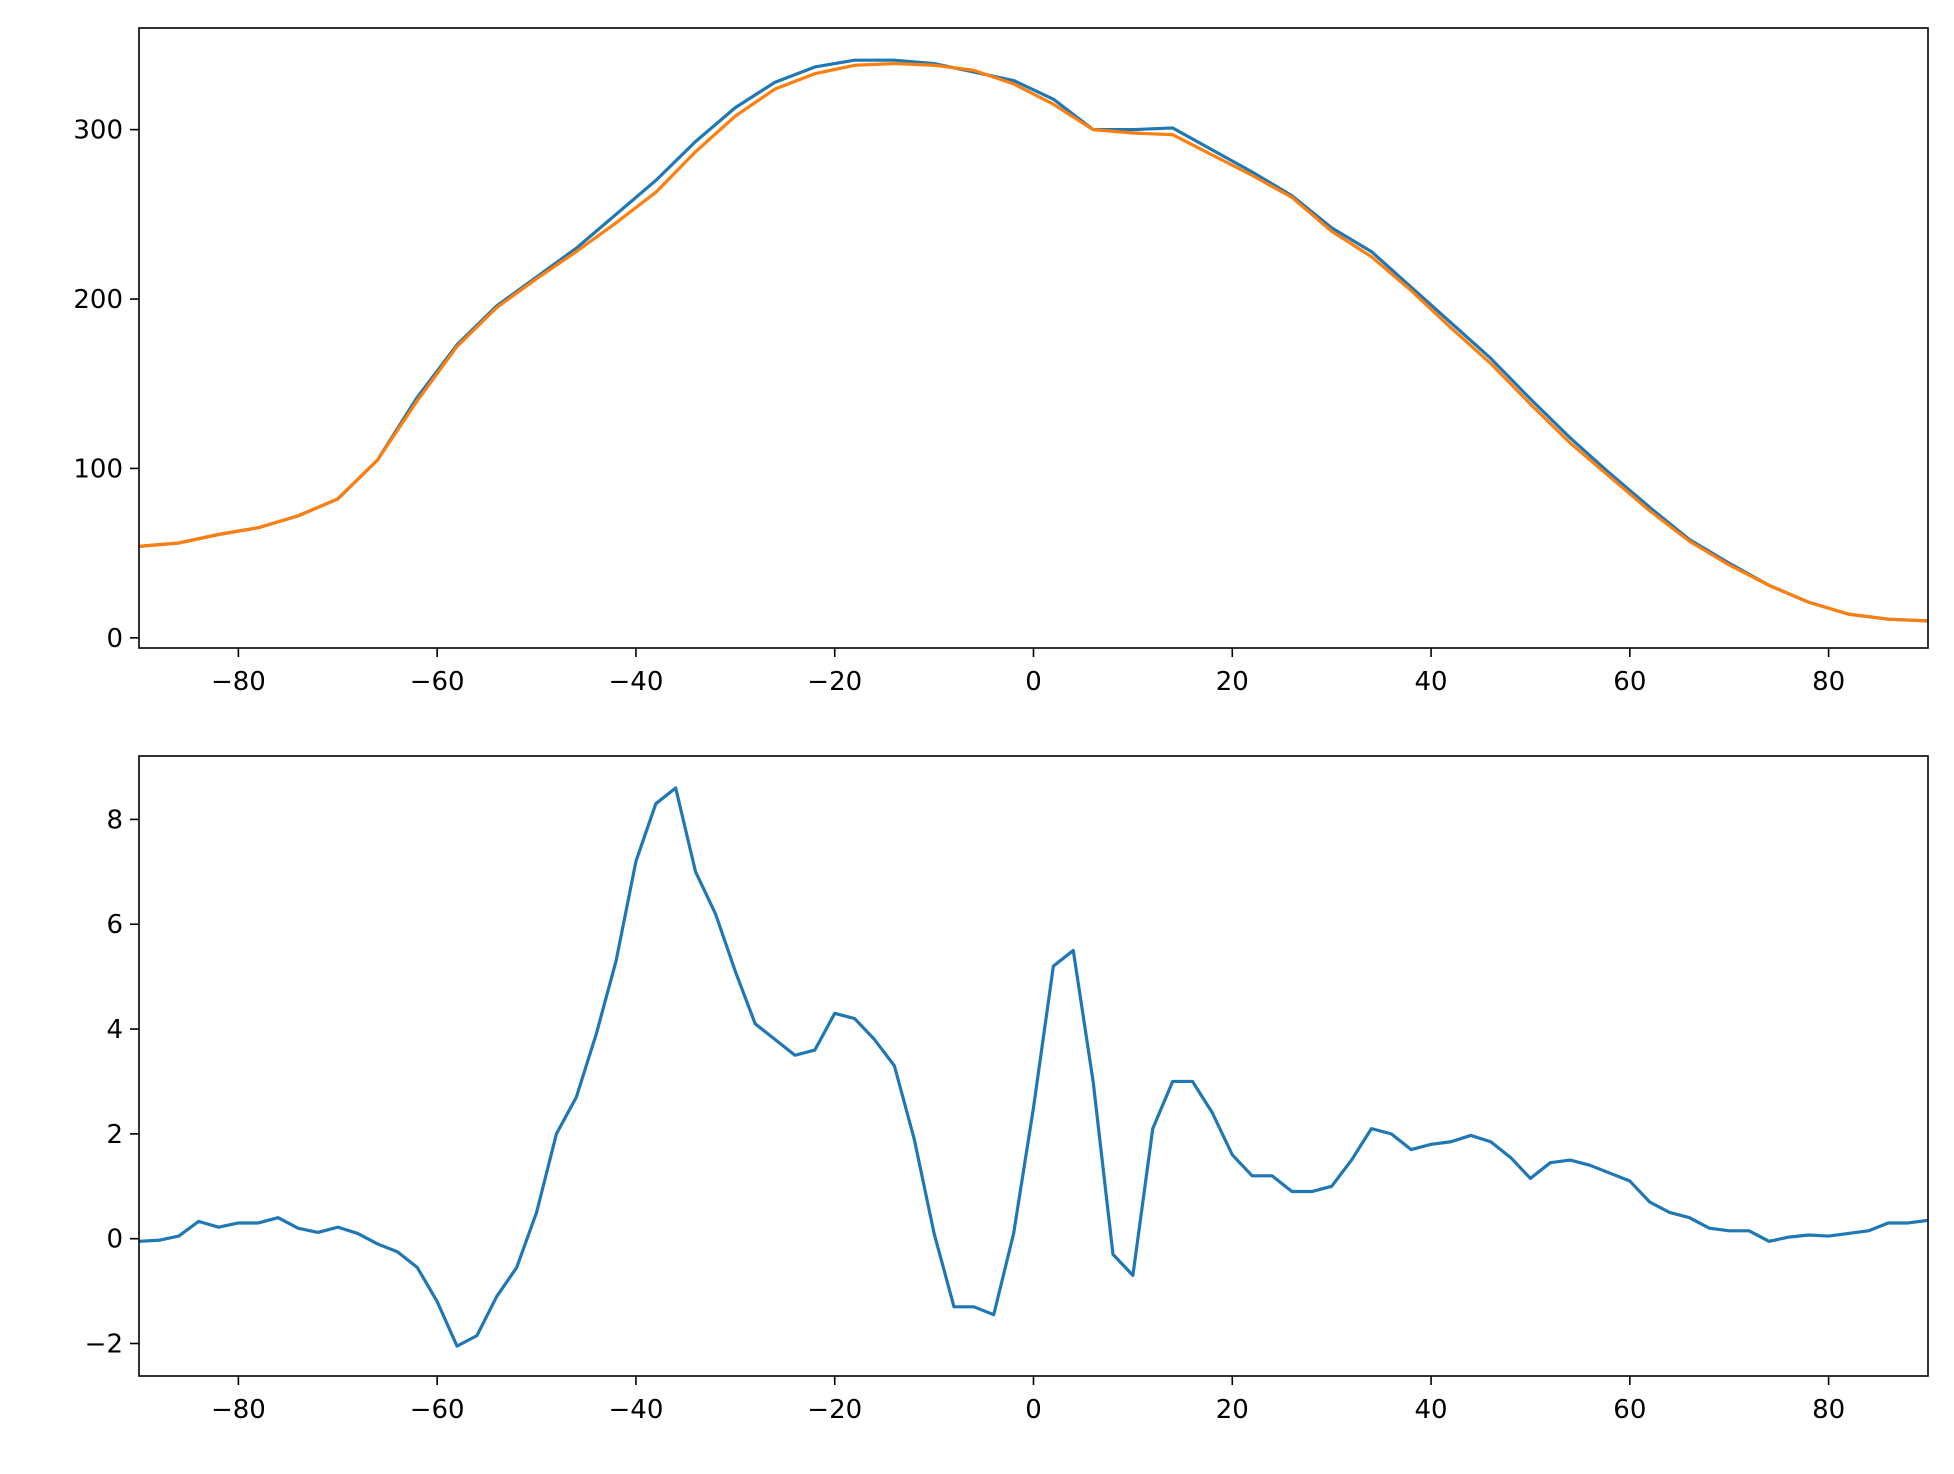 Image resolution: width=1954 pixels, height=1474 pixels. What do you see at coordinates (98, 300) in the screenshot?
I see `y-tick-label: 200` at bounding box center [98, 300].